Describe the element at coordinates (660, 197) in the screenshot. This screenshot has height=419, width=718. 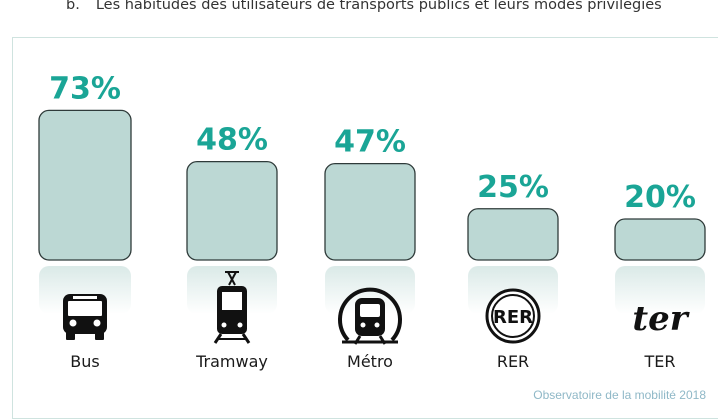
I see `value-label-ter: 20%` at that location.